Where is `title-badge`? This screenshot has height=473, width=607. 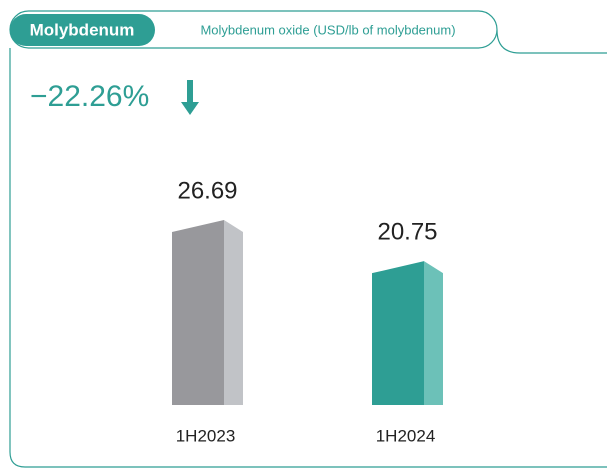 title-badge is located at coordinates (82, 30).